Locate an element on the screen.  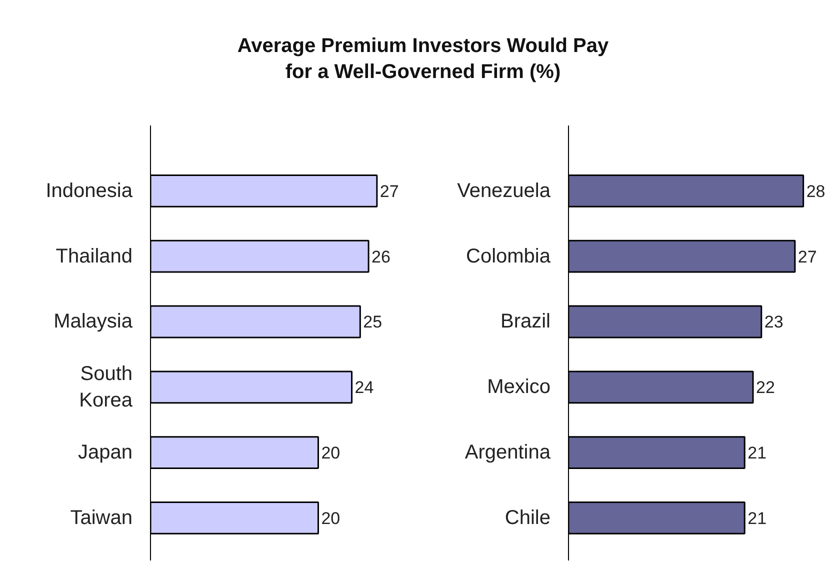
data-label: 25 is located at coordinates (372, 322).